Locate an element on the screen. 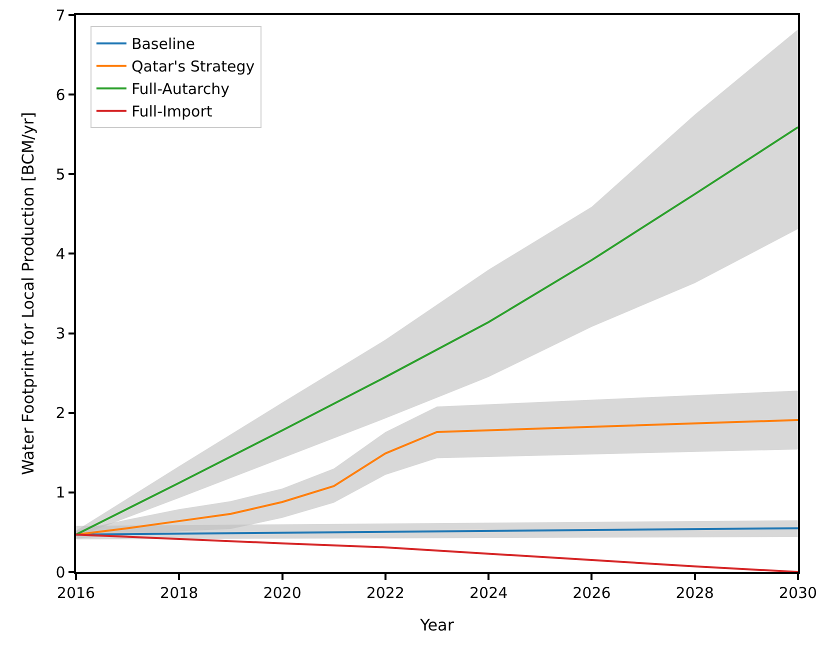  x-tick-label: 2030 is located at coordinates (798, 593).